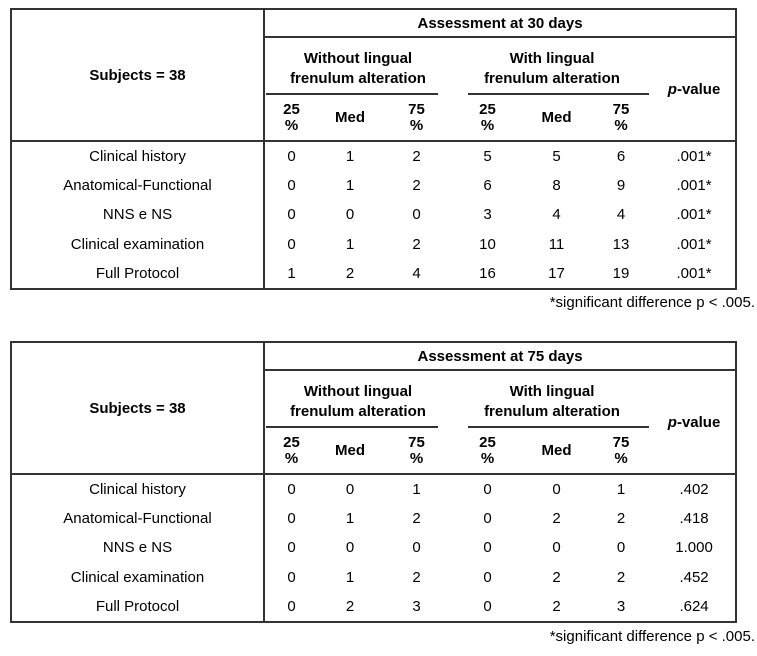 Image resolution: width=757 pixels, height=656 pixels. I want to click on pvalue-header: p-value, so click(695, 89).